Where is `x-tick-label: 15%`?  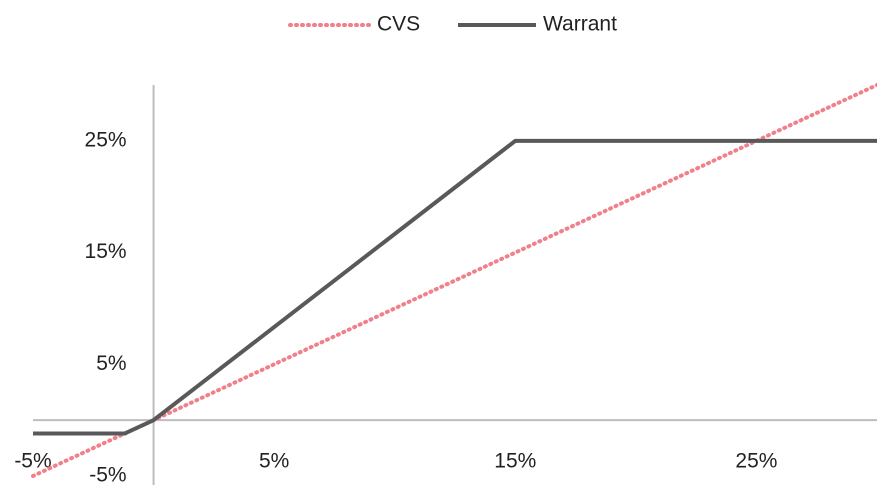
x-tick-label: 15% is located at coordinates (515, 461).